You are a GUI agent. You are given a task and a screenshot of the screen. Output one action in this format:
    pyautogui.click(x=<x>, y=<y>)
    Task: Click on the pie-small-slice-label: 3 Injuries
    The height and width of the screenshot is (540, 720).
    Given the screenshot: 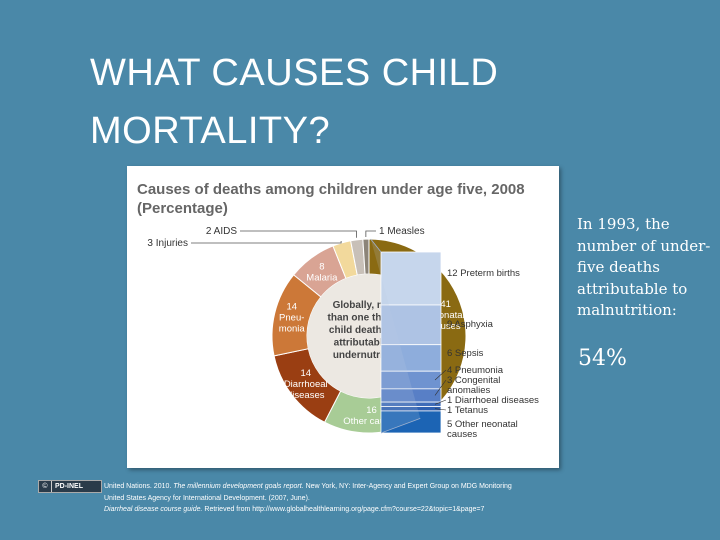 What is the action you would take?
    pyautogui.click(x=167, y=243)
    